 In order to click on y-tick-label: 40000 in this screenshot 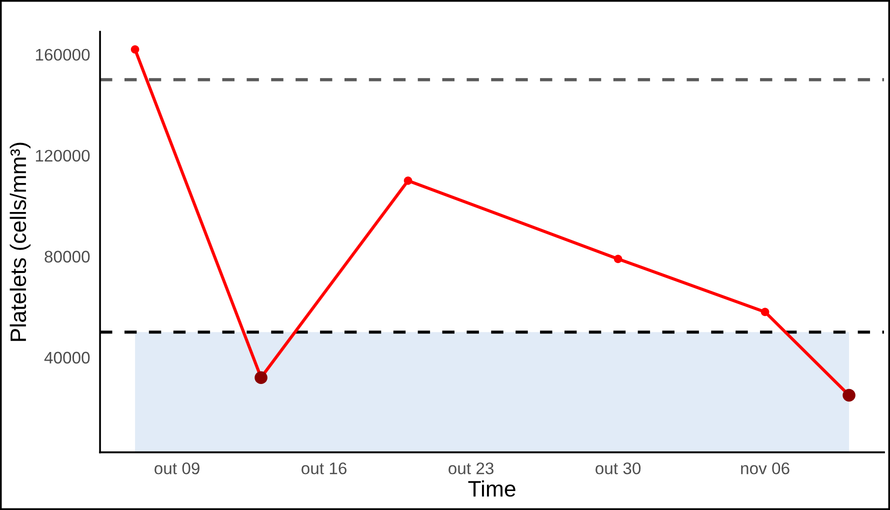, I will do `click(67, 358)`.